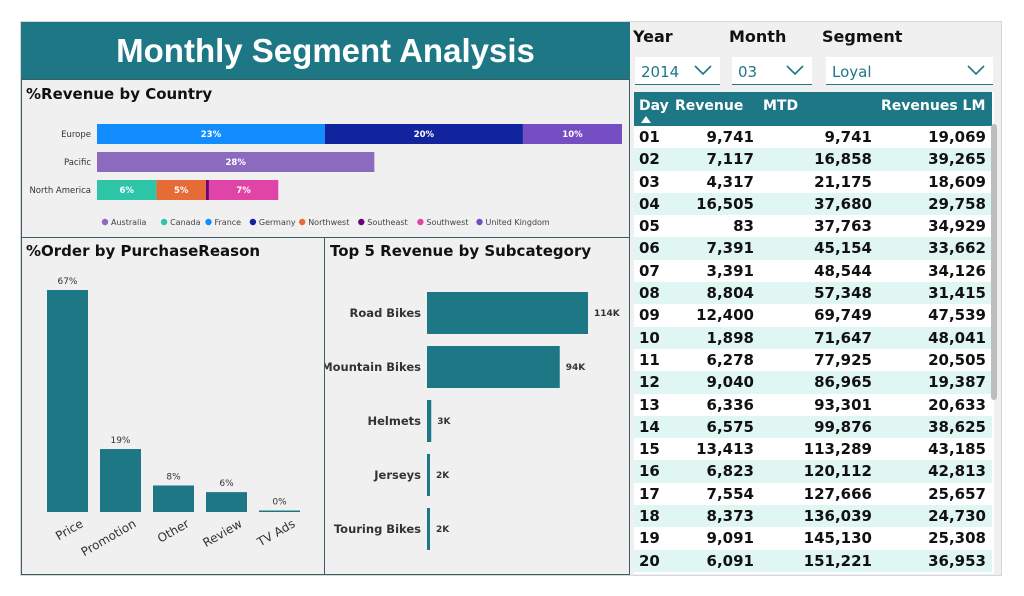 This screenshot has height=596, width=1024. Describe the element at coordinates (660, 72) in the screenshot. I see `year-dropdown-value: 2014` at that location.